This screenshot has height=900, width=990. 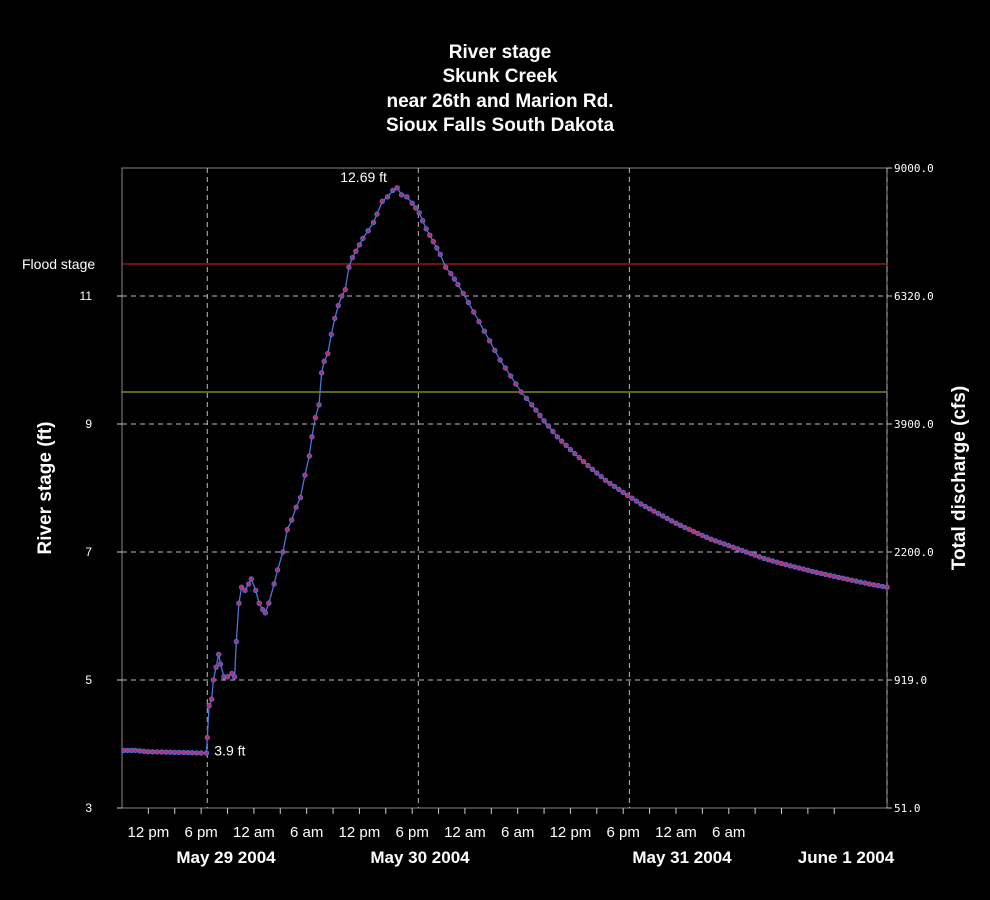 I want to click on y-right-tick-label: 3900.0, so click(x=914, y=424).